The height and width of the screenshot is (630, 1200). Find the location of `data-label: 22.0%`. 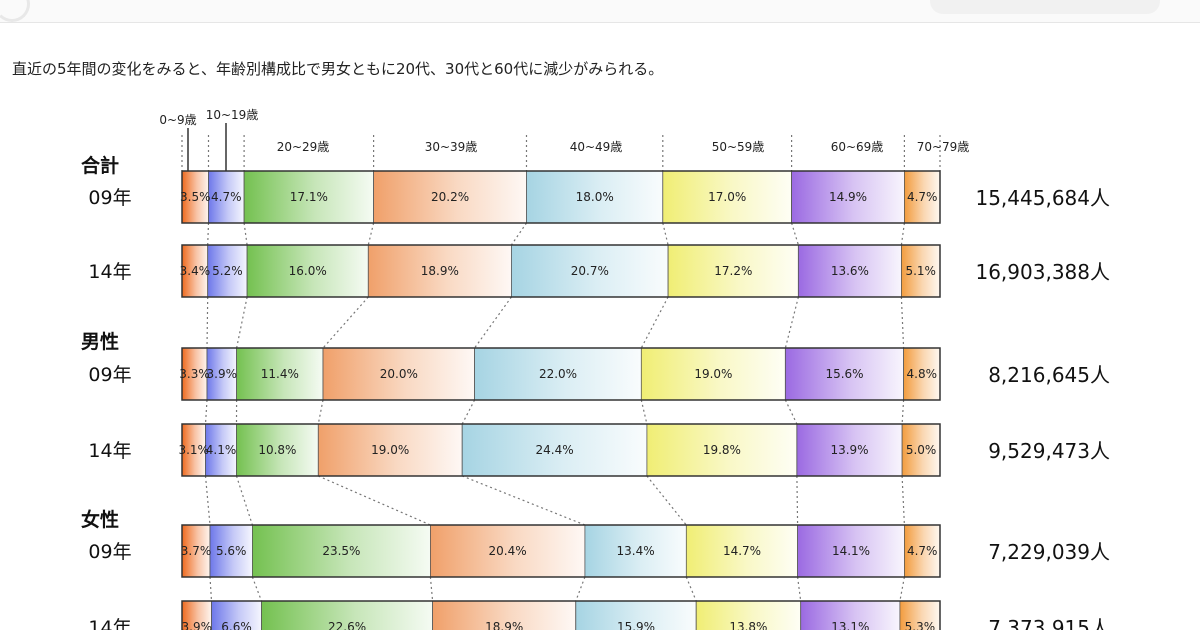

data-label: 22.0% is located at coordinates (558, 374).